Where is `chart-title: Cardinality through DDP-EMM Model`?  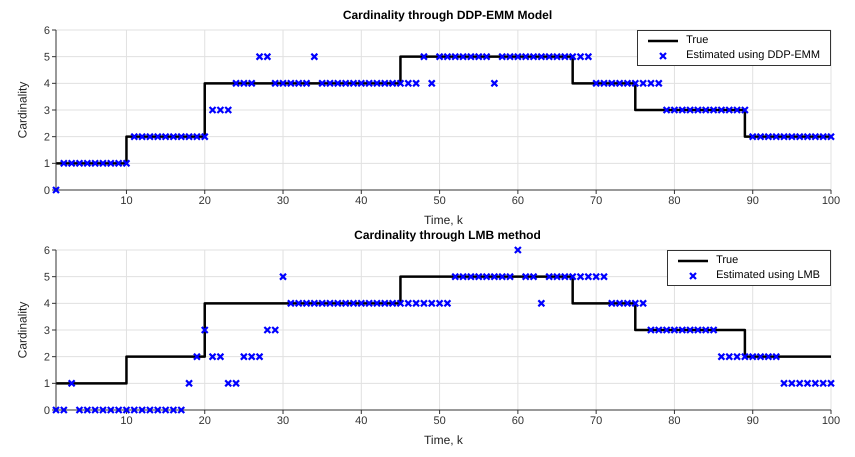
chart-title: Cardinality through DDP-EMM Model is located at coordinates (448, 15).